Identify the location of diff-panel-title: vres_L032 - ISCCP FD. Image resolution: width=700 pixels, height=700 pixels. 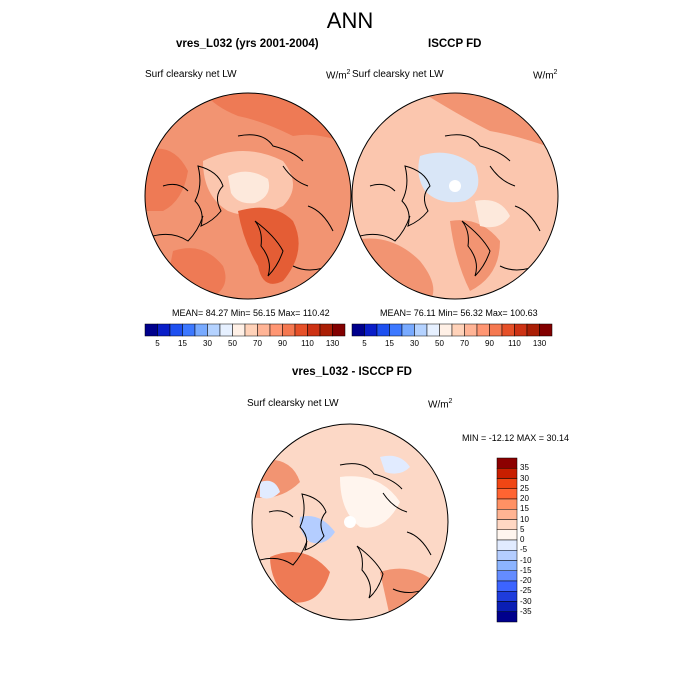
(352, 372).